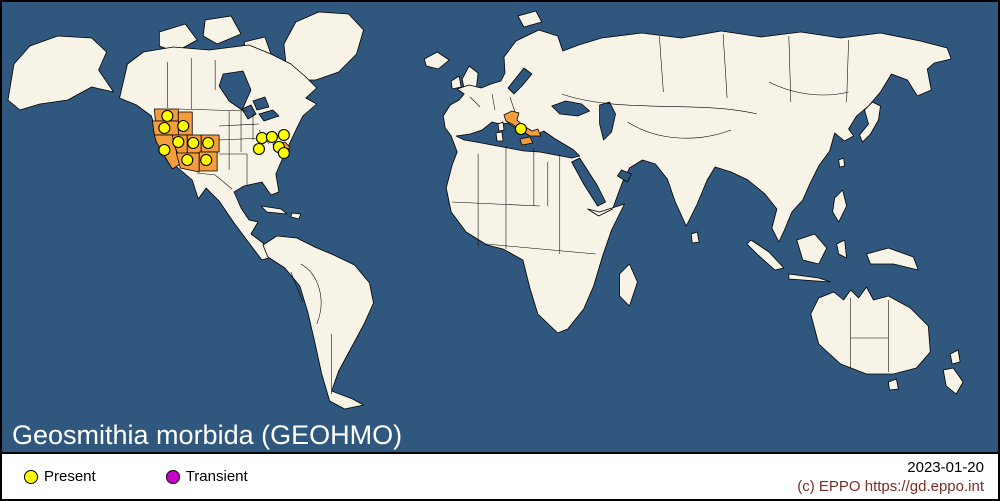  I want to click on taiwan, so click(842, 162).